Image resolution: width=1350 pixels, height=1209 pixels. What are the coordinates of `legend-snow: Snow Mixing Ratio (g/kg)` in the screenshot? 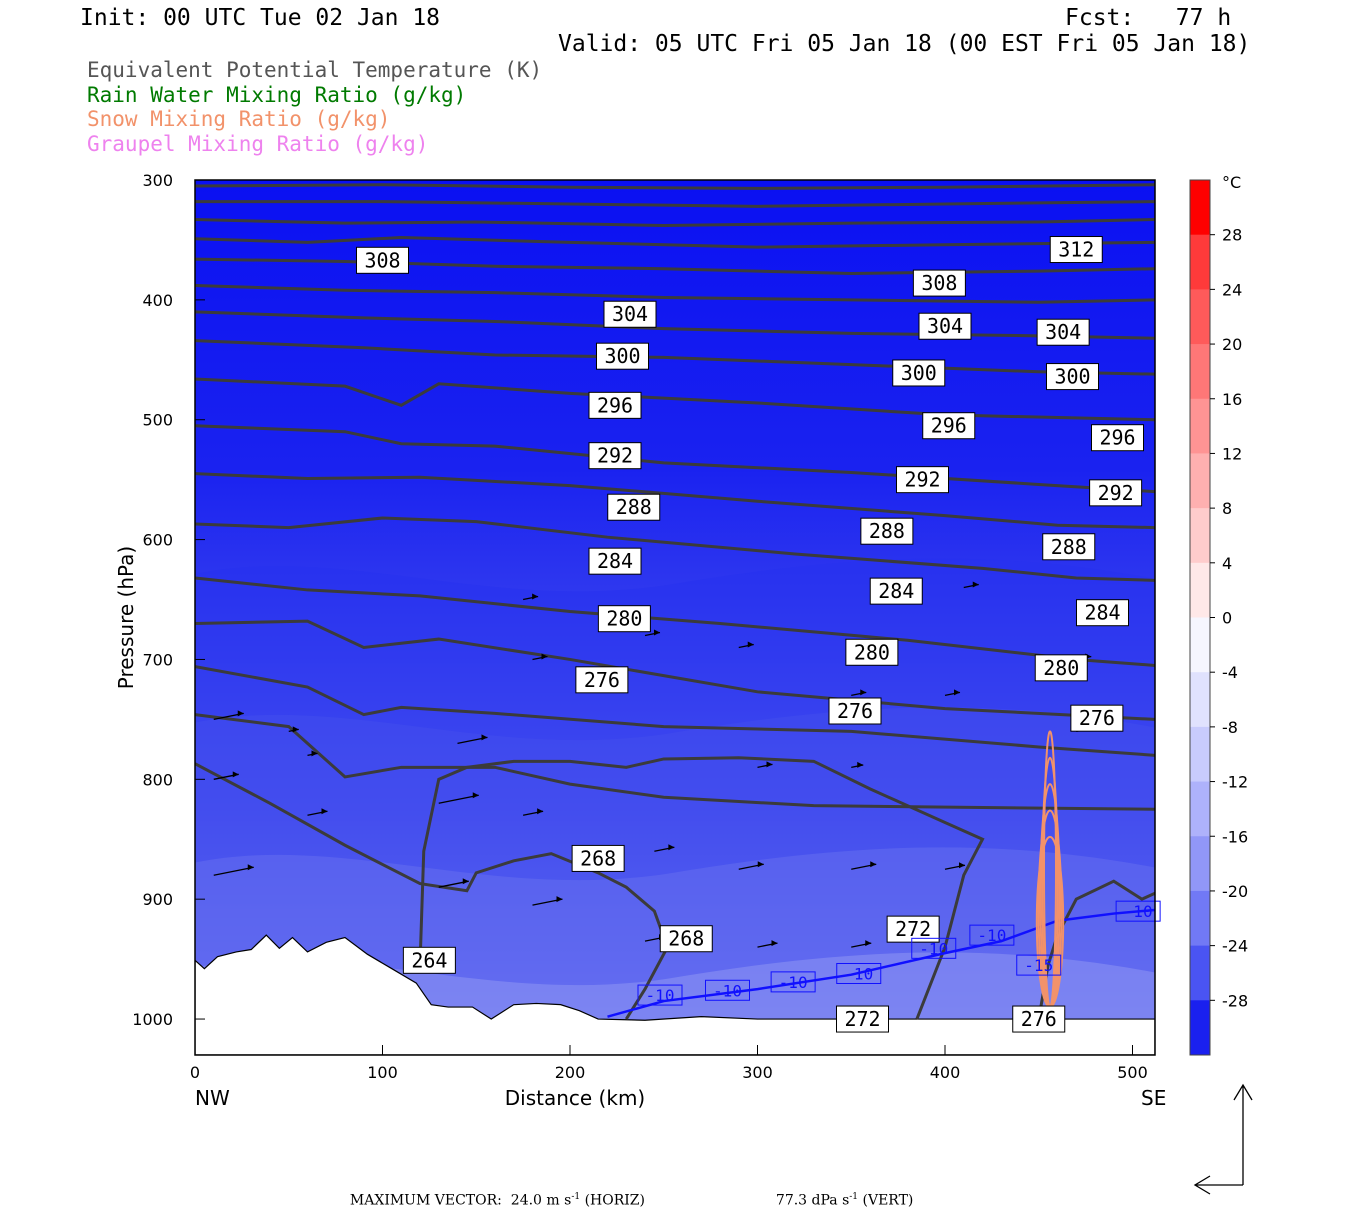 It's located at (239, 119).